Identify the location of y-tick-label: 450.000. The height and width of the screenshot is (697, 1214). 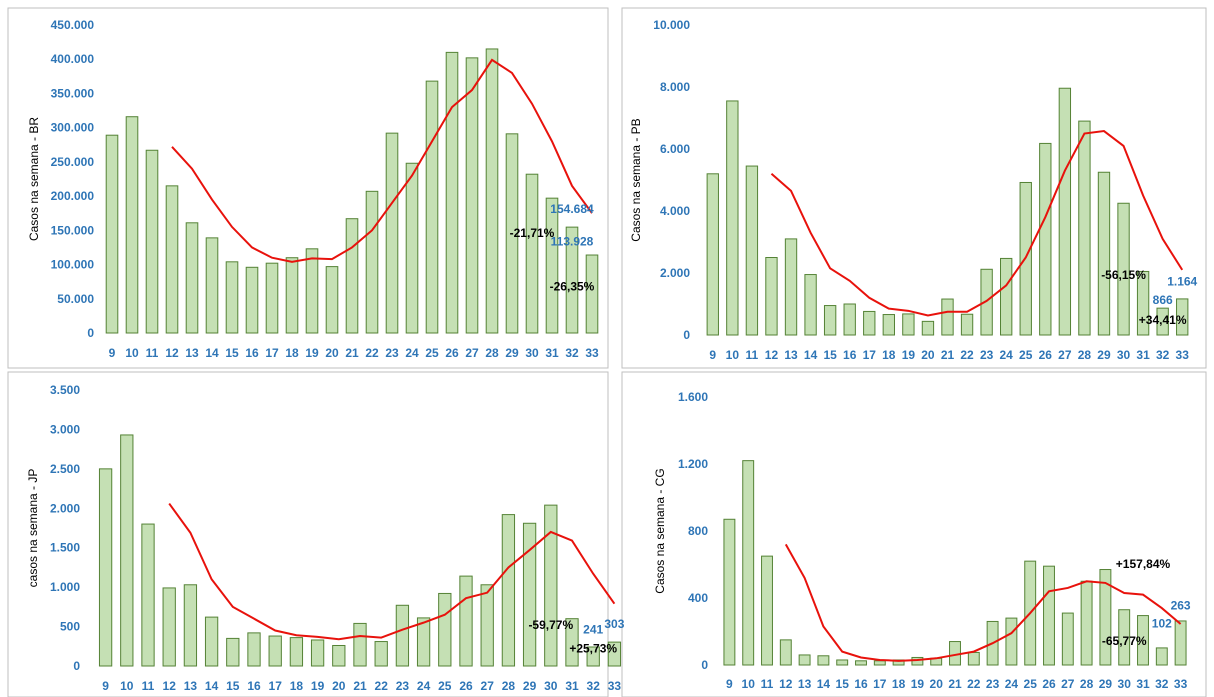
(73, 25).